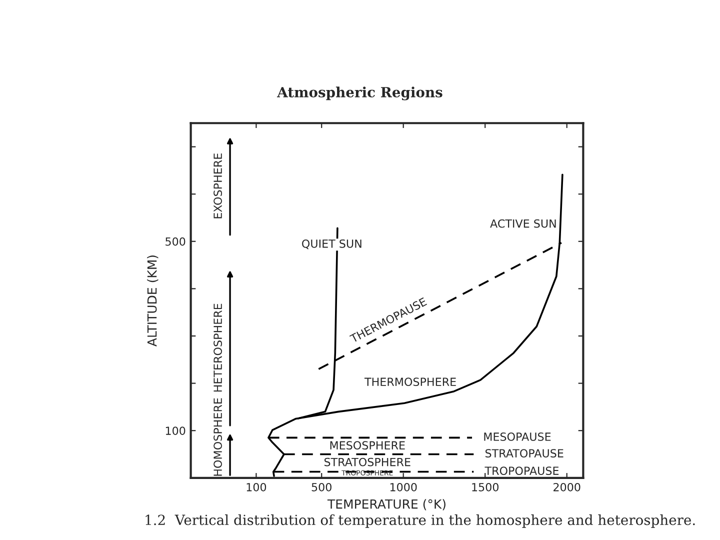  What do you see at coordinates (367, 462) in the screenshot?
I see `annotation: STRATOSPHERE` at bounding box center [367, 462].